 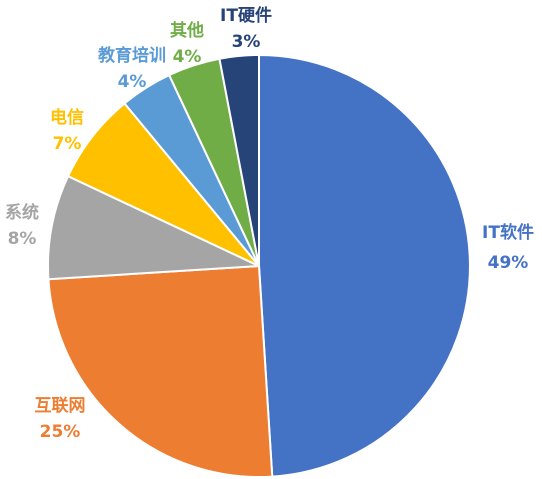 I want to click on slice-value-5: 4%, so click(x=132, y=82).